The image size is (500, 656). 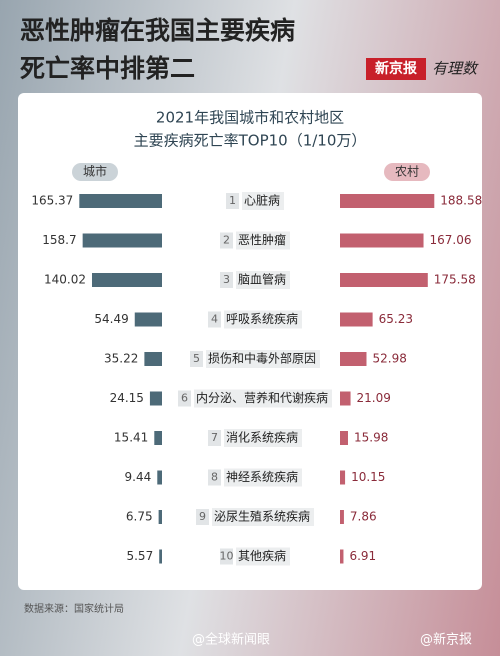 What do you see at coordinates (131, 438) in the screenshot?
I see `value-label: 15.41` at bounding box center [131, 438].